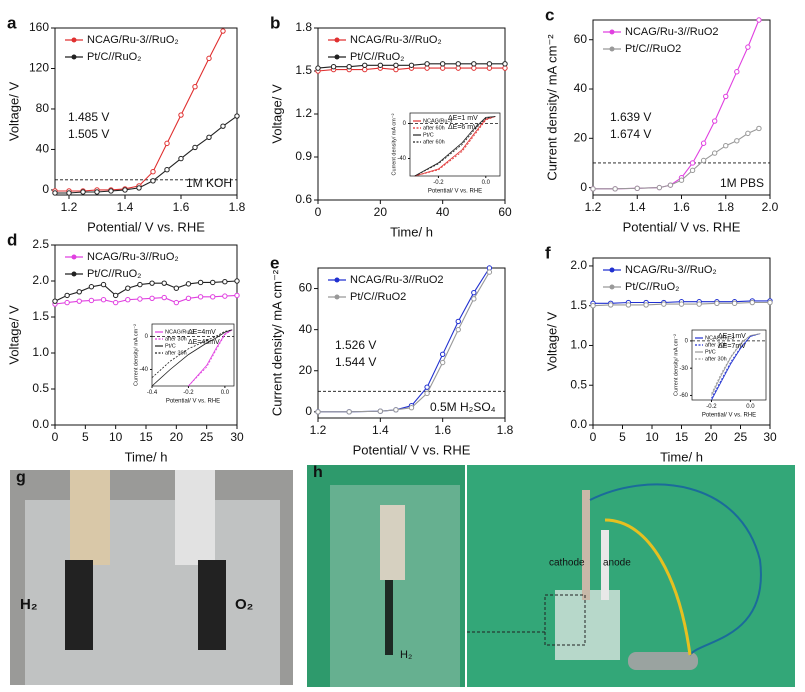 The image size is (805, 692). What do you see at coordinates (578, 305) in the screenshot?
I see `y-tick-label: 1.5` at bounding box center [578, 305].